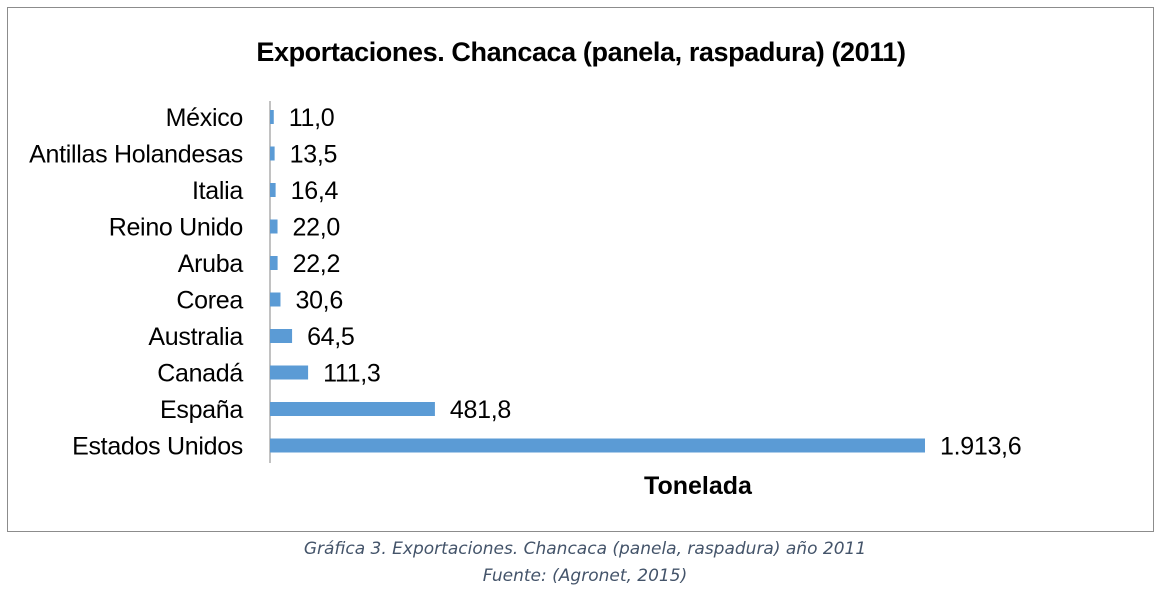  I want to click on category-label: Australia, so click(195, 337).